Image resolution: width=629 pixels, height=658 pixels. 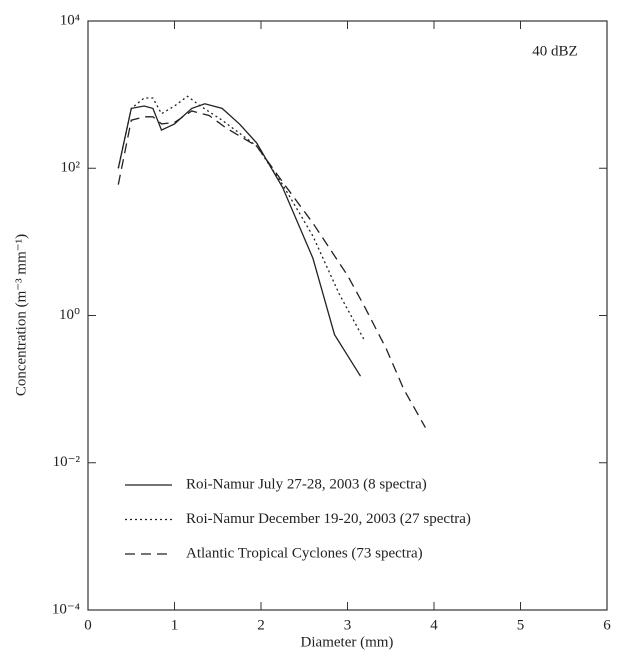 I want to click on series-line, so click(x=241, y=218).